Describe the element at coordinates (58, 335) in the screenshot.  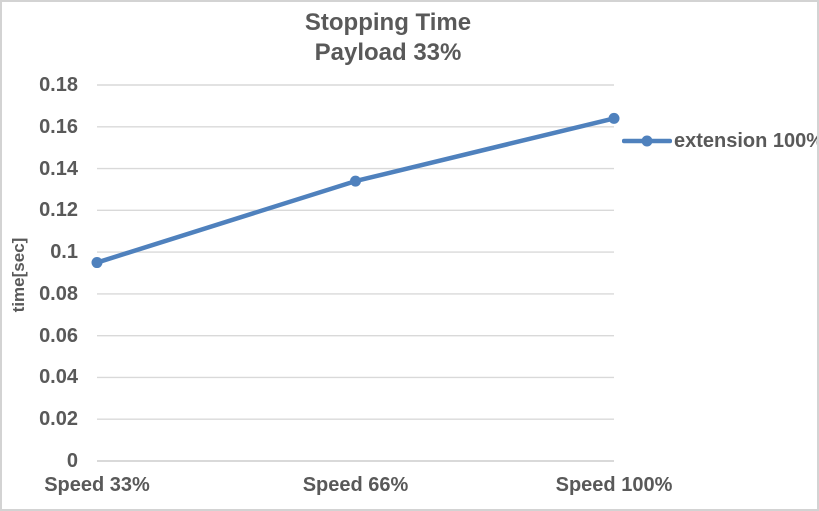
I see `y-tick-label: 0.06` at that location.